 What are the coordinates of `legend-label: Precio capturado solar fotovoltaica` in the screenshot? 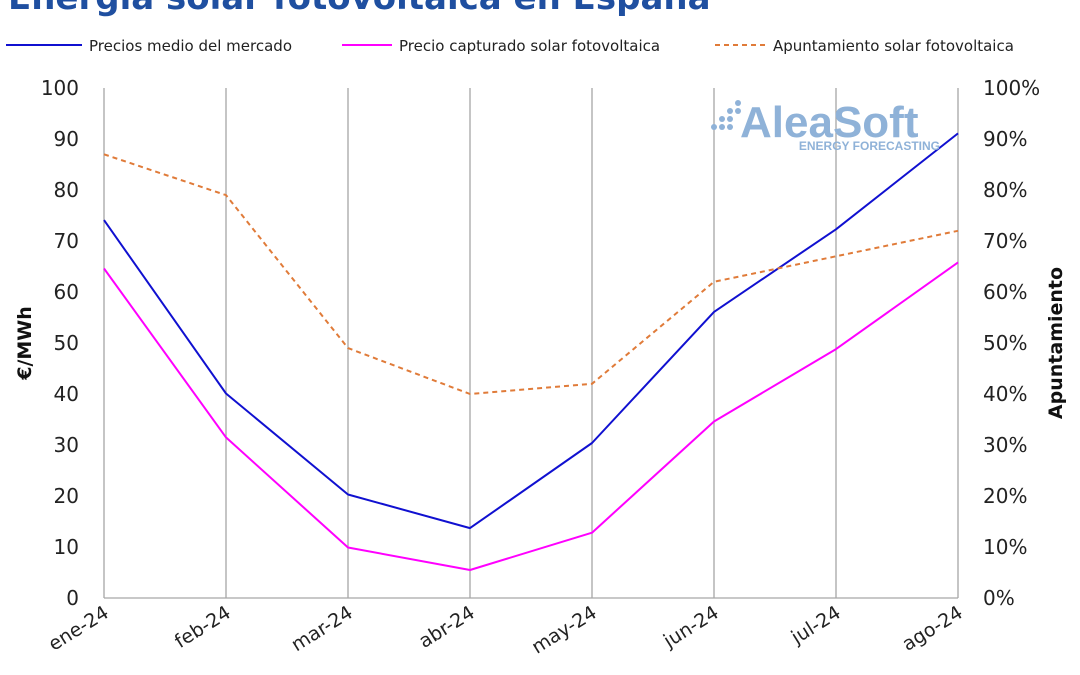 It's located at (529, 46).